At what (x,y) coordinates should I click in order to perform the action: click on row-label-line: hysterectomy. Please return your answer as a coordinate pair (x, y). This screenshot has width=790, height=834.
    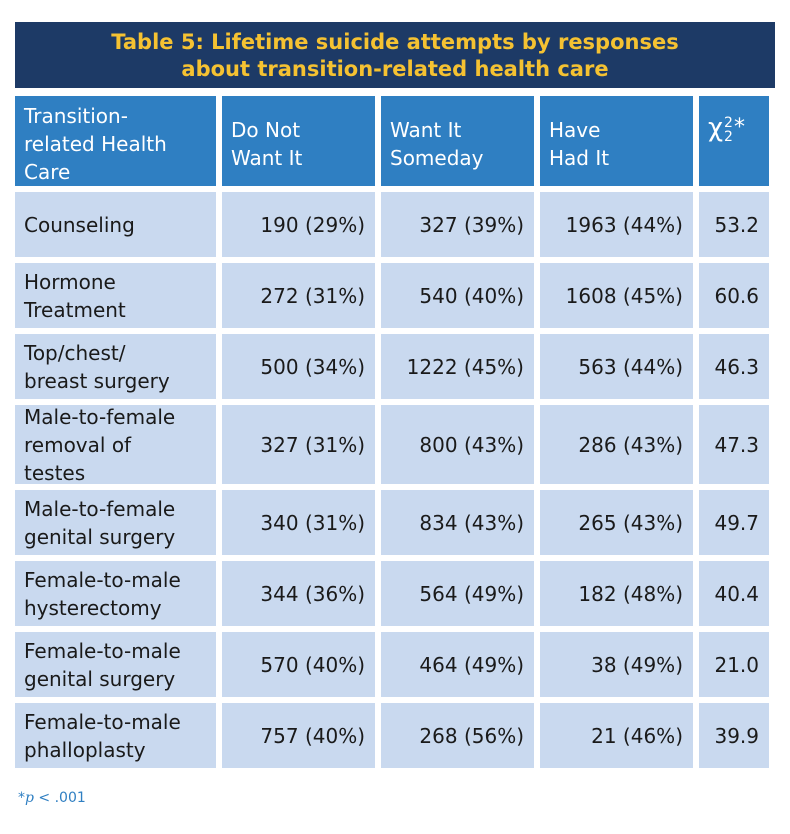
    Looking at the image, I should click on (93, 607).